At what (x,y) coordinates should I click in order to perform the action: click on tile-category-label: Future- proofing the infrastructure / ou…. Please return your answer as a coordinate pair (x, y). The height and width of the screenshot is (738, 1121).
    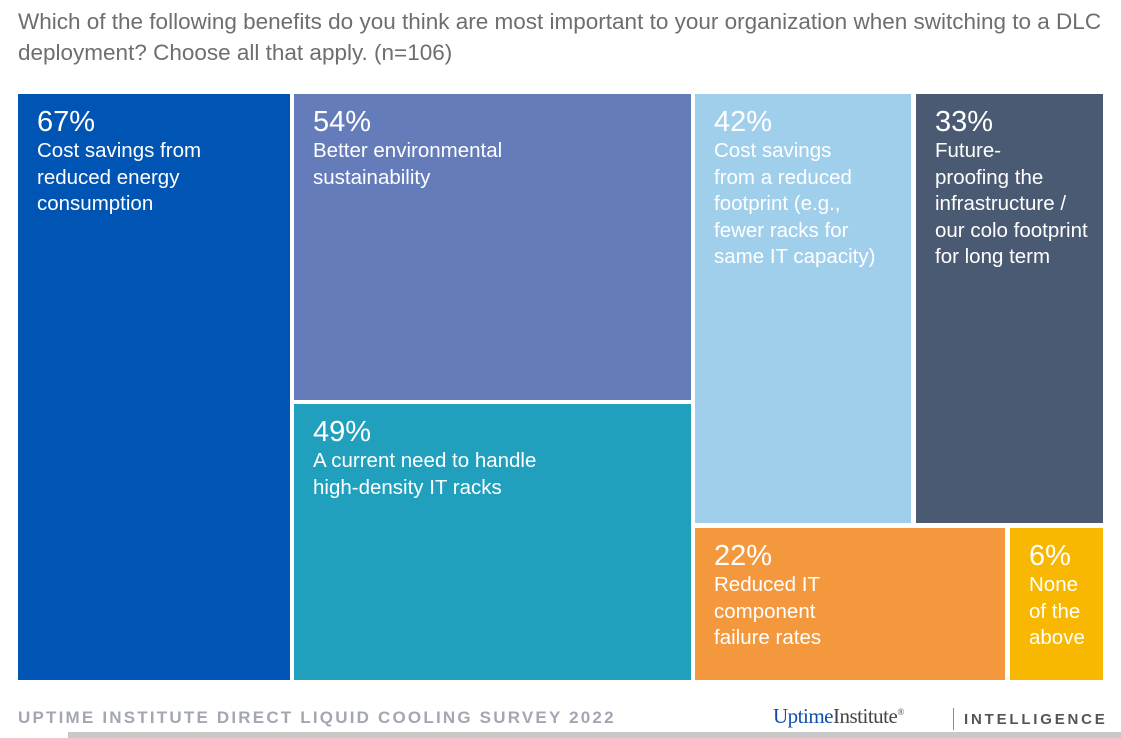
    Looking at the image, I should click on (1011, 203).